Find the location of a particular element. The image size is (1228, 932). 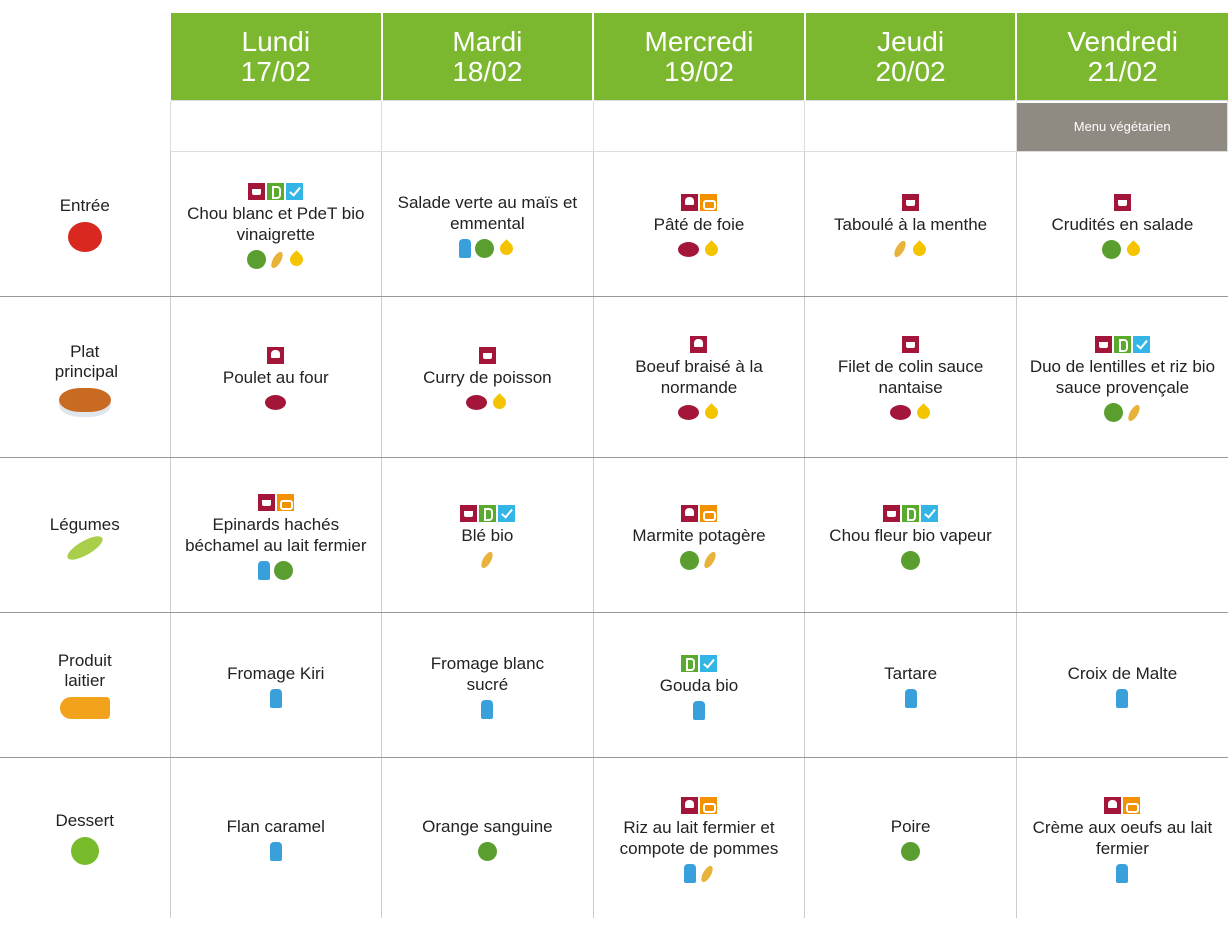

row-label: Plat principal is located at coordinates (85, 377).